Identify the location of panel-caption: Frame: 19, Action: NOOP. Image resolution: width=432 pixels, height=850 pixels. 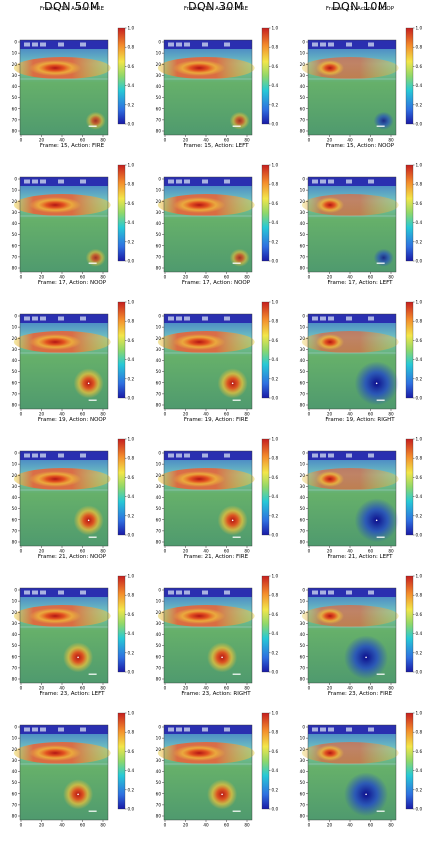
(72, 420).